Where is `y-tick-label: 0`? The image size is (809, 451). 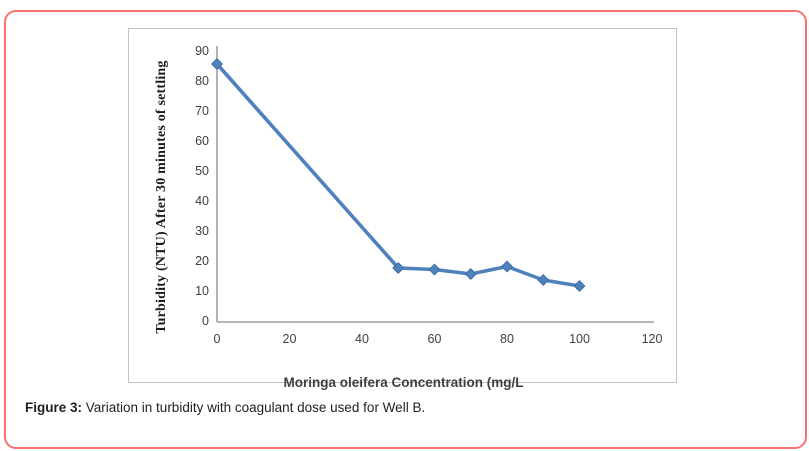
y-tick-label: 0 is located at coordinates (205, 321).